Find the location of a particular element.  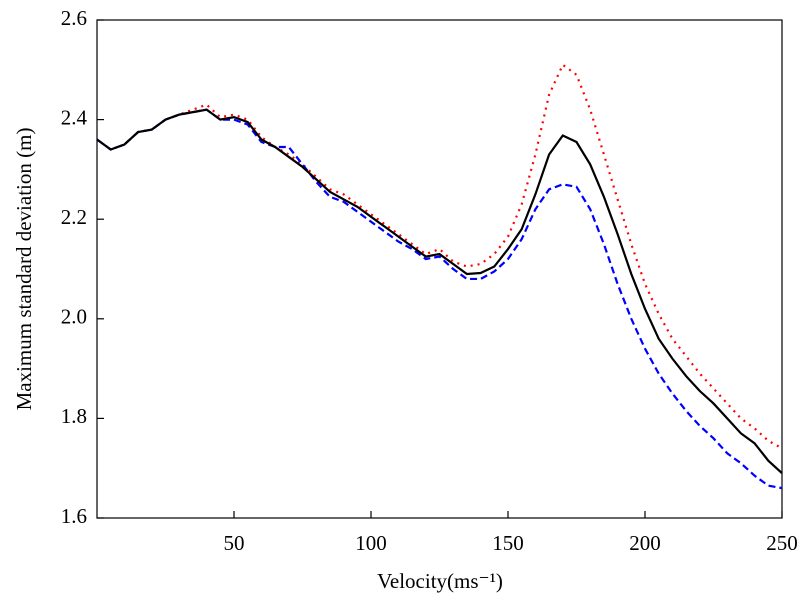

y-axis-label: Maximum standard deviation (m) is located at coordinates (24, 269).